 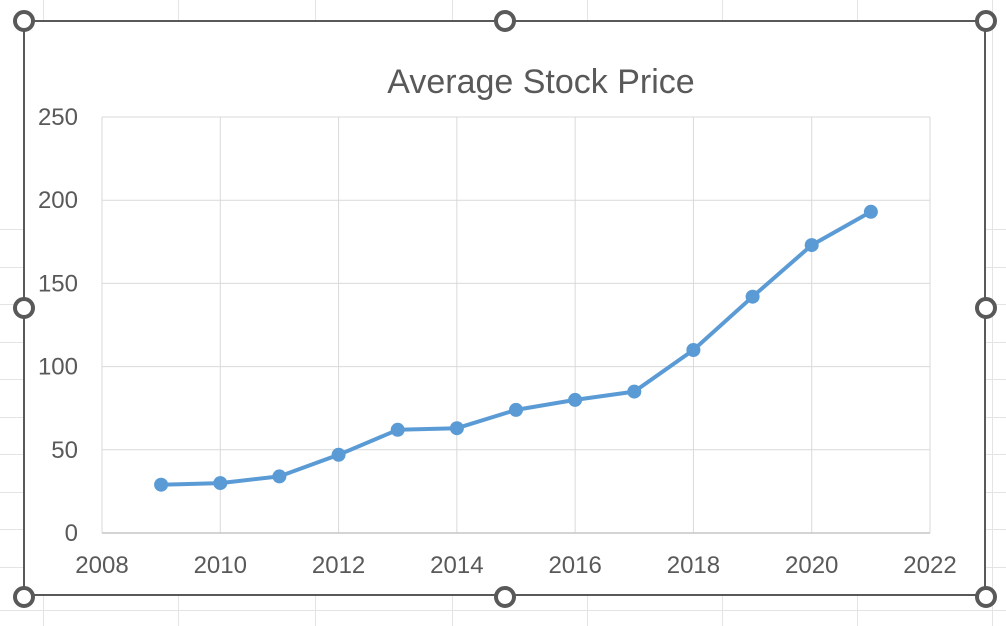 I want to click on selection-handle-bottom-center, so click(x=505, y=597).